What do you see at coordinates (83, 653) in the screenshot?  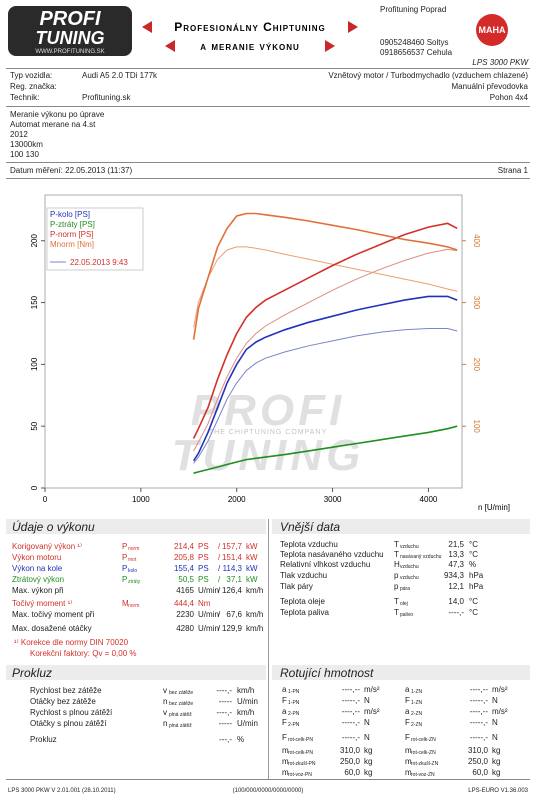 I see `footnote: Korekční faktory: Qv = 0,00 %` at bounding box center [83, 653].